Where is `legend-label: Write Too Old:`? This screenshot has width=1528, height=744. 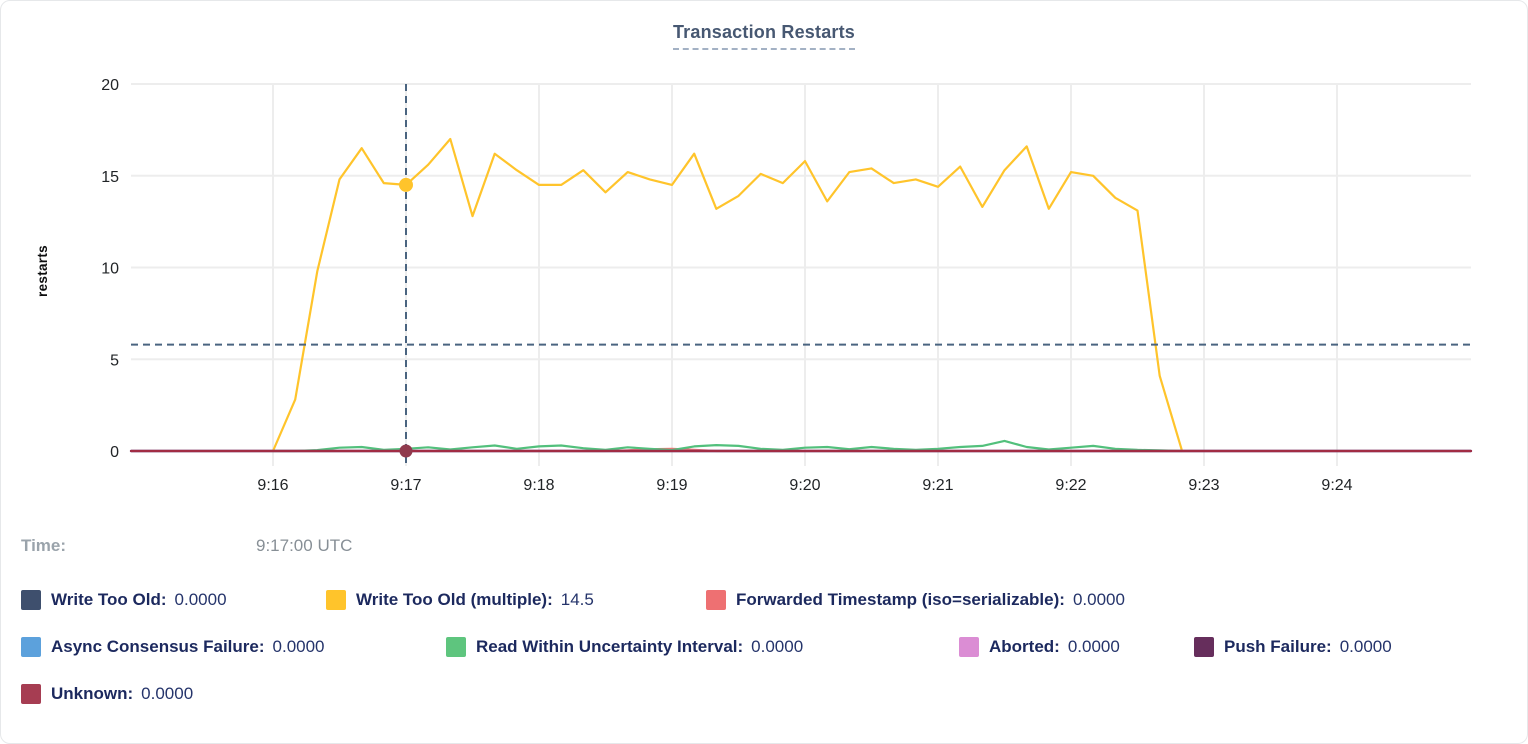
legend-label: Write Too Old: is located at coordinates (109, 599).